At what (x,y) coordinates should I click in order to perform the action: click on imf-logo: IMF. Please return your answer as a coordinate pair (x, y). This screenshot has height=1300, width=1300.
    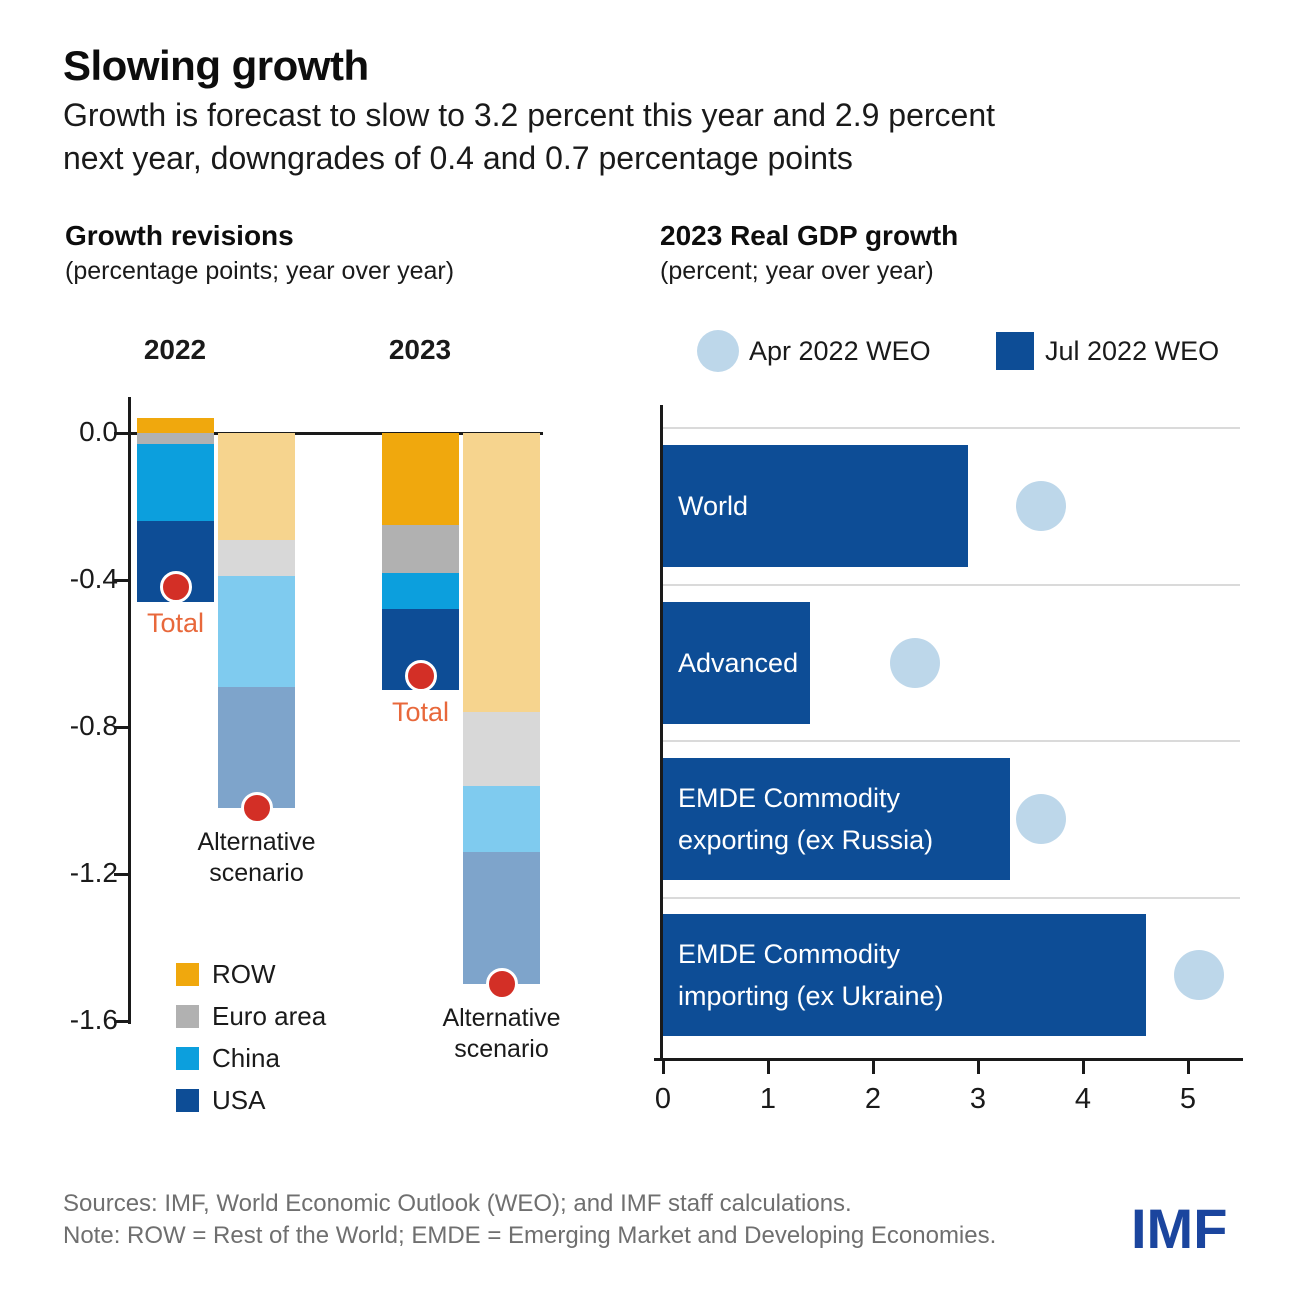
    Looking at the image, I should click on (1179, 1228).